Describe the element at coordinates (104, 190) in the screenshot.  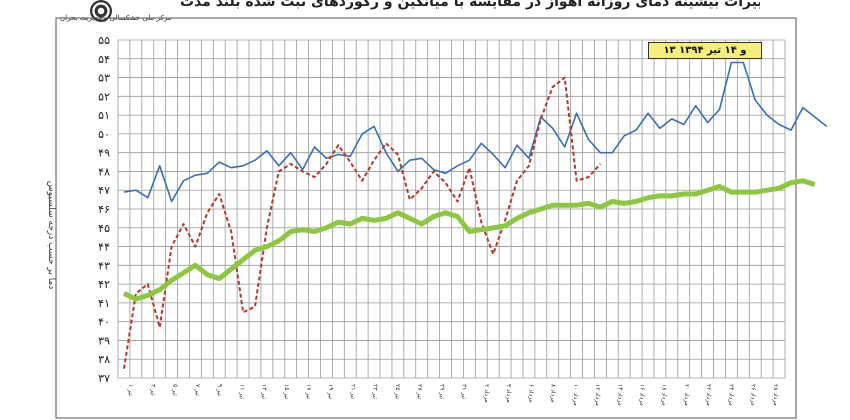
I see `y-tick-label: ۴۷` at that location.